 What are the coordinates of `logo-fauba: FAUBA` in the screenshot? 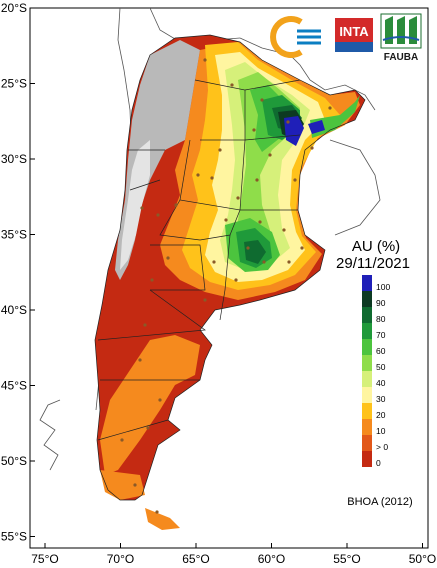 It's located at (401, 38).